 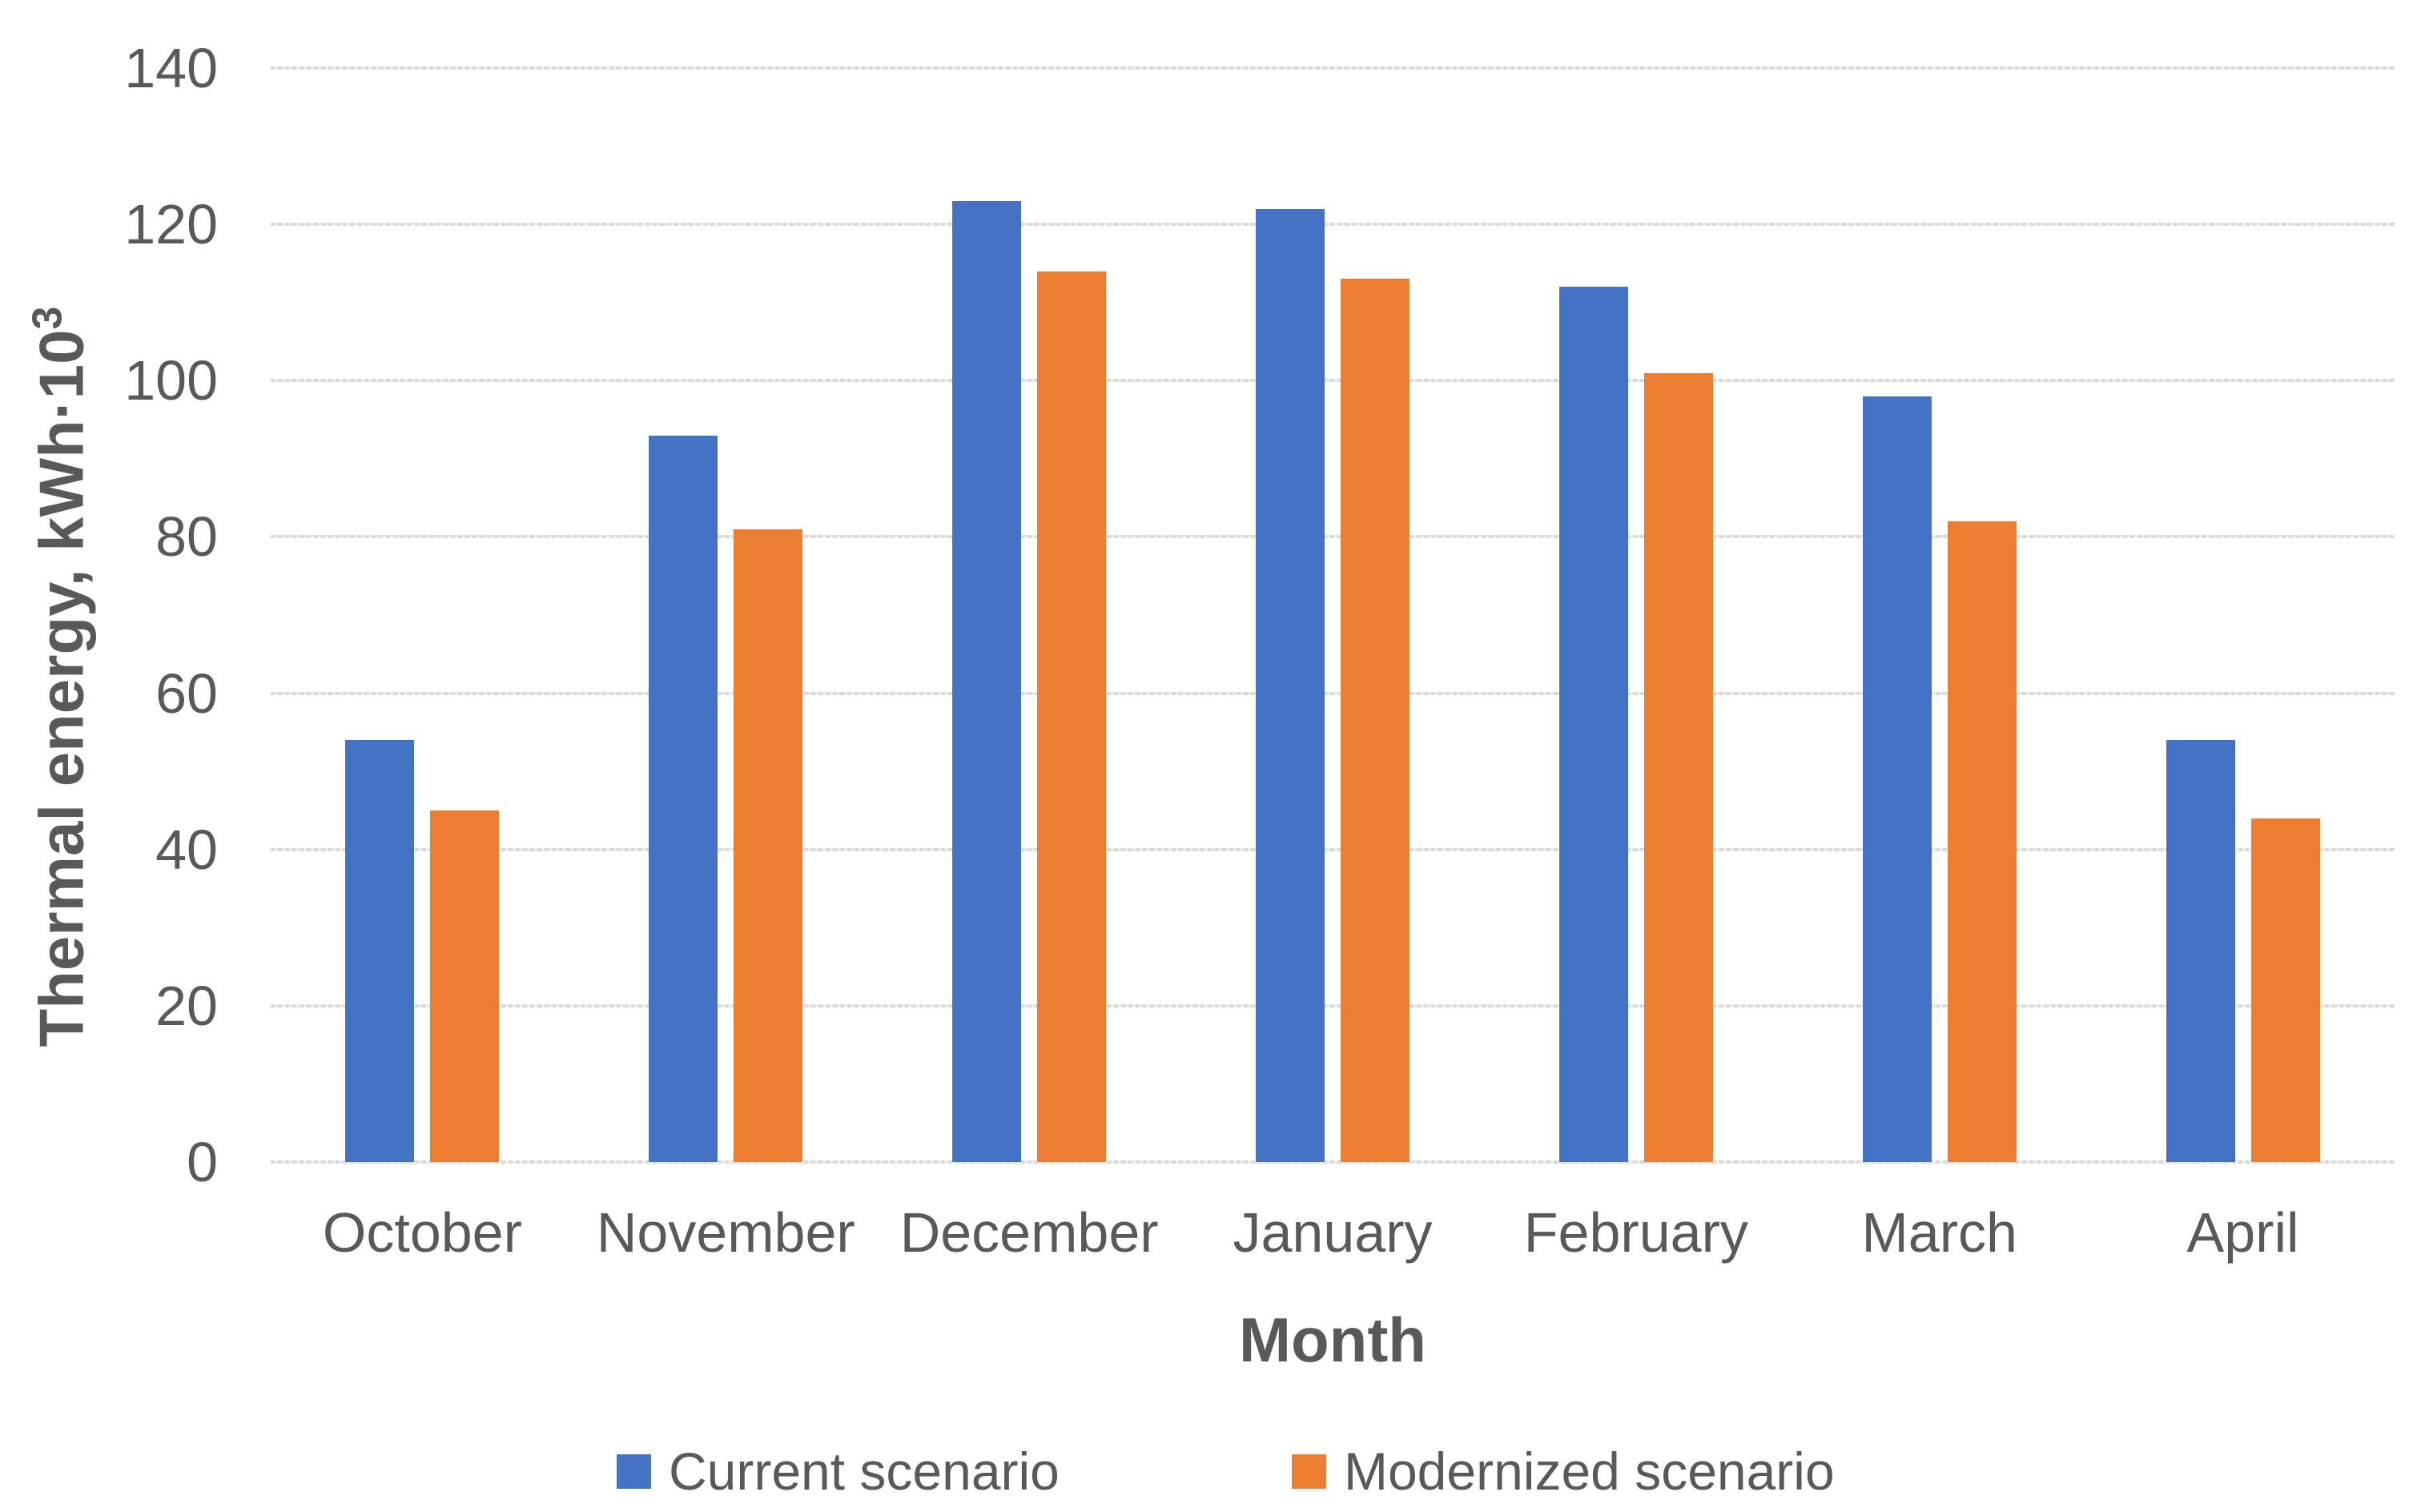 I want to click on bar-modernized-scenario-december, so click(x=1071, y=716).